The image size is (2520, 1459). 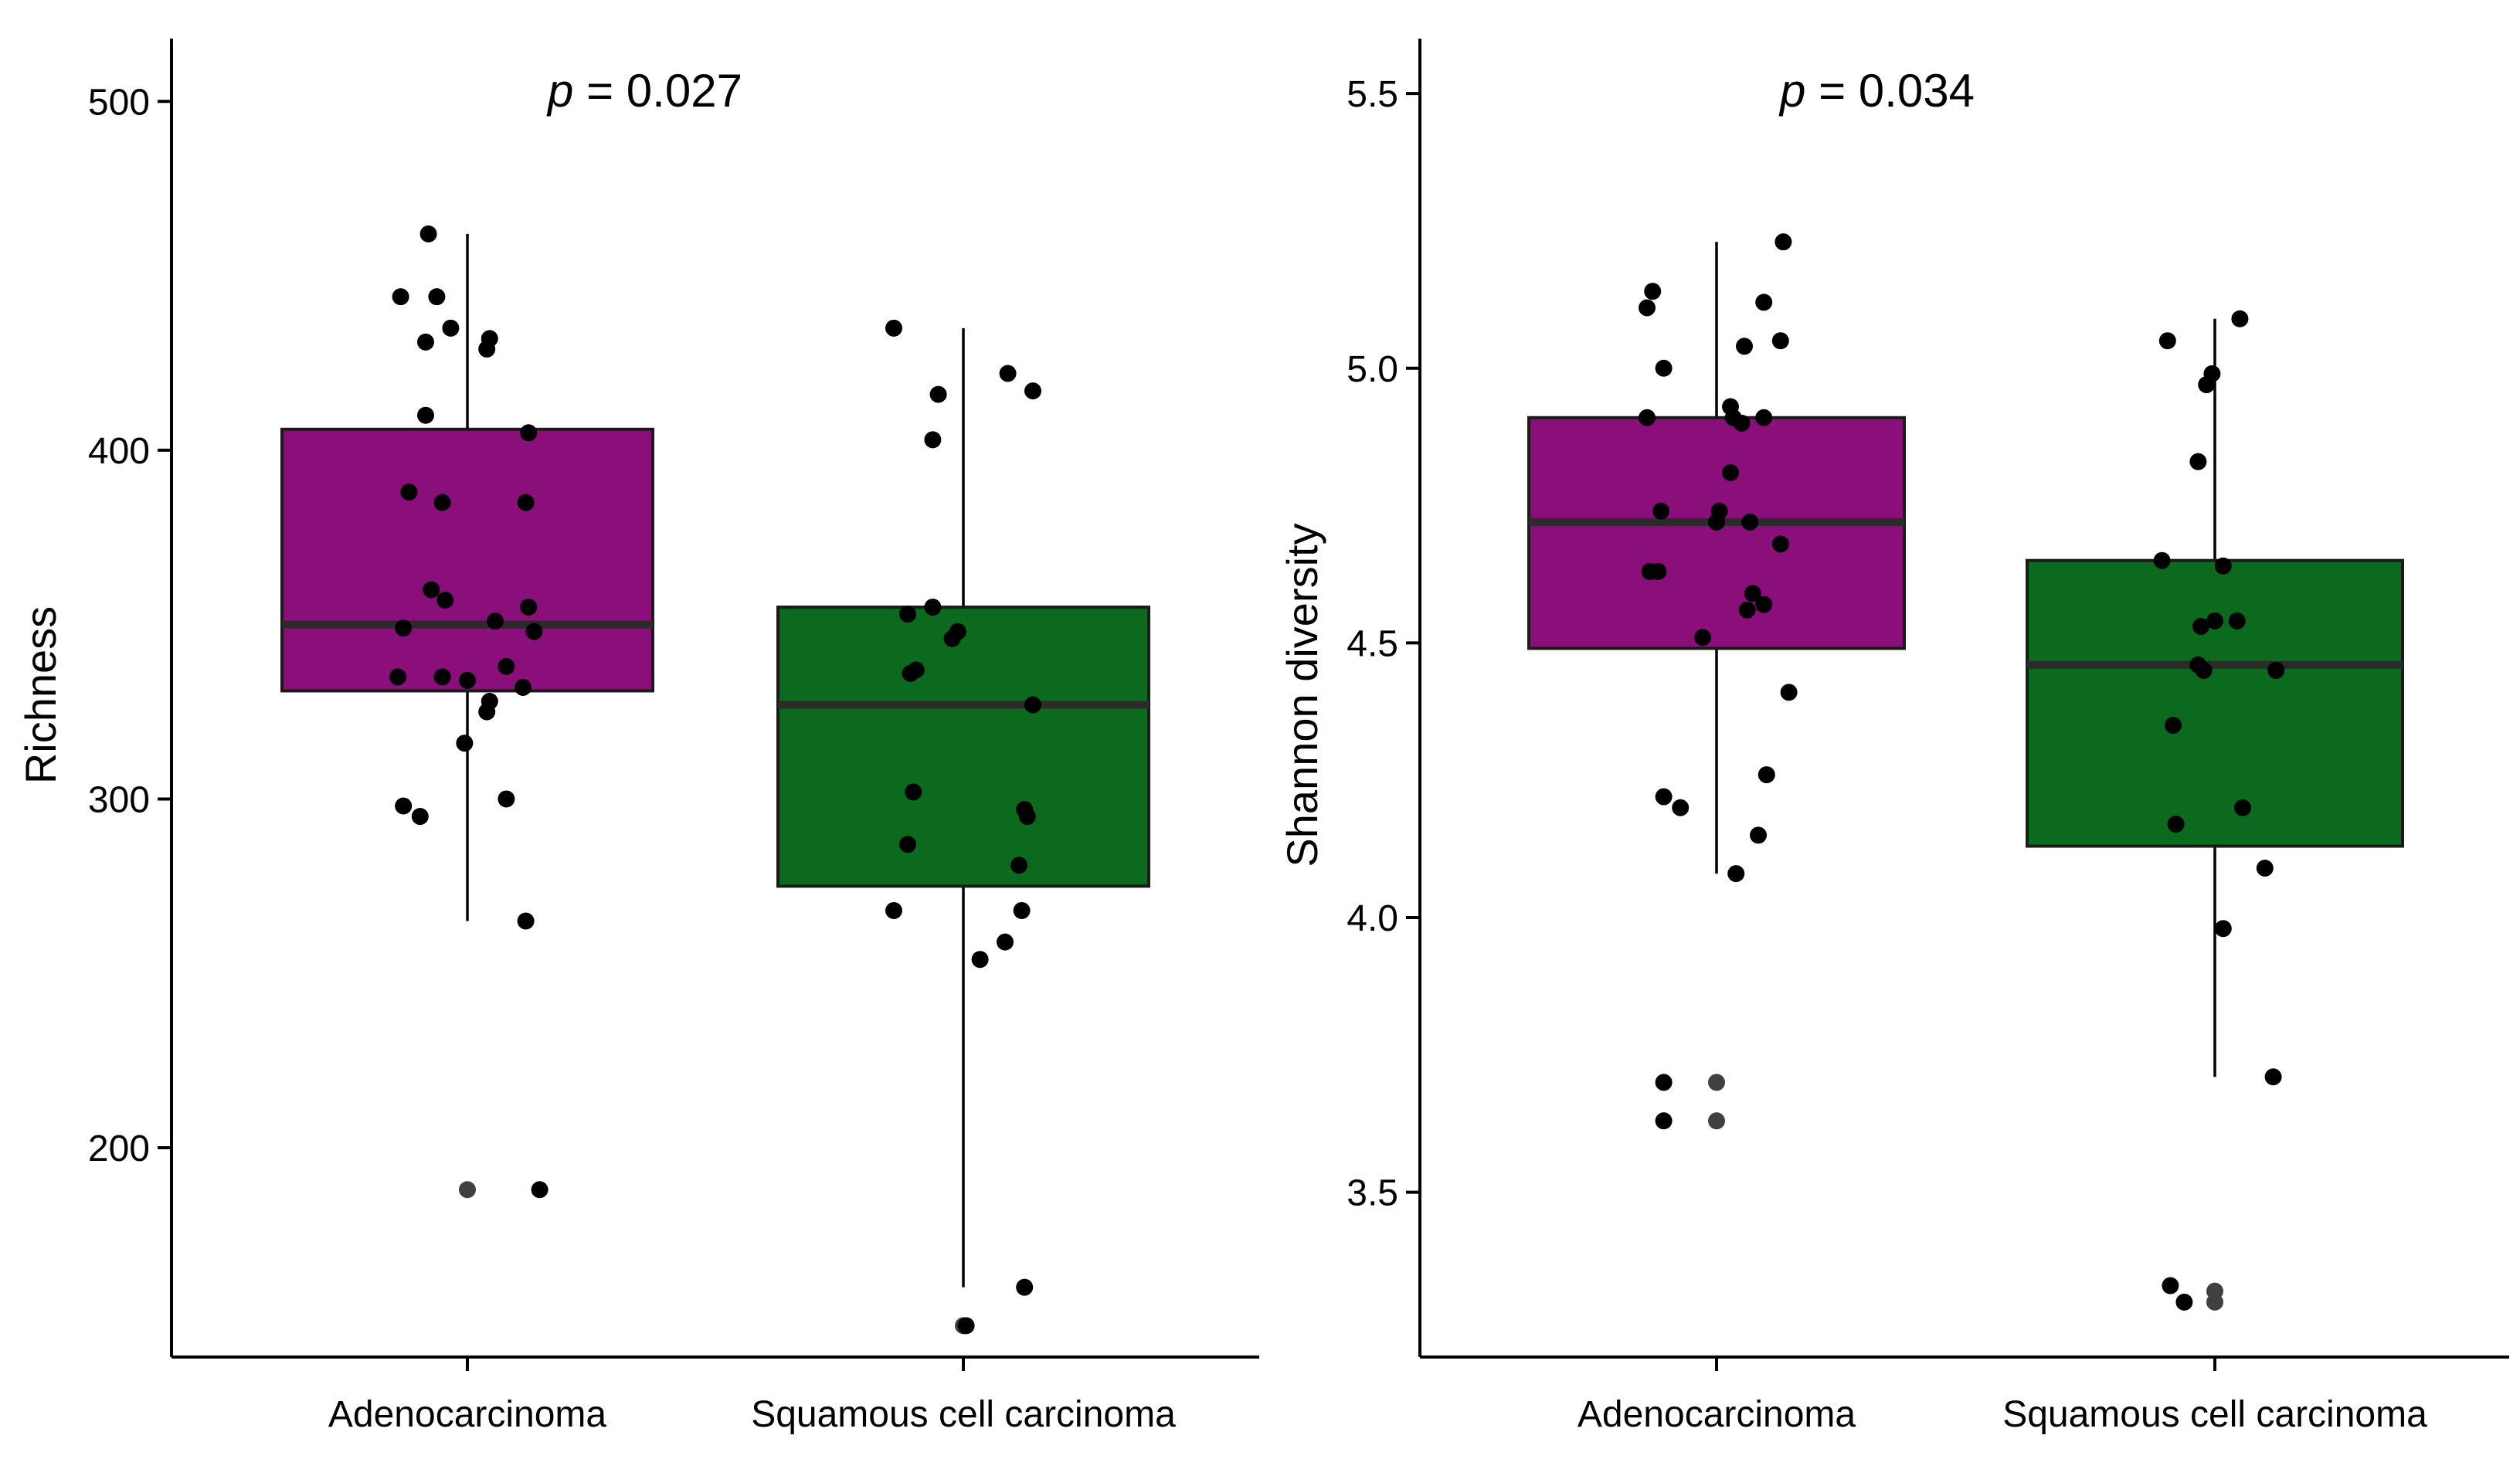 I want to click on p-value-annotation: p = 0.027, so click(x=644, y=91).